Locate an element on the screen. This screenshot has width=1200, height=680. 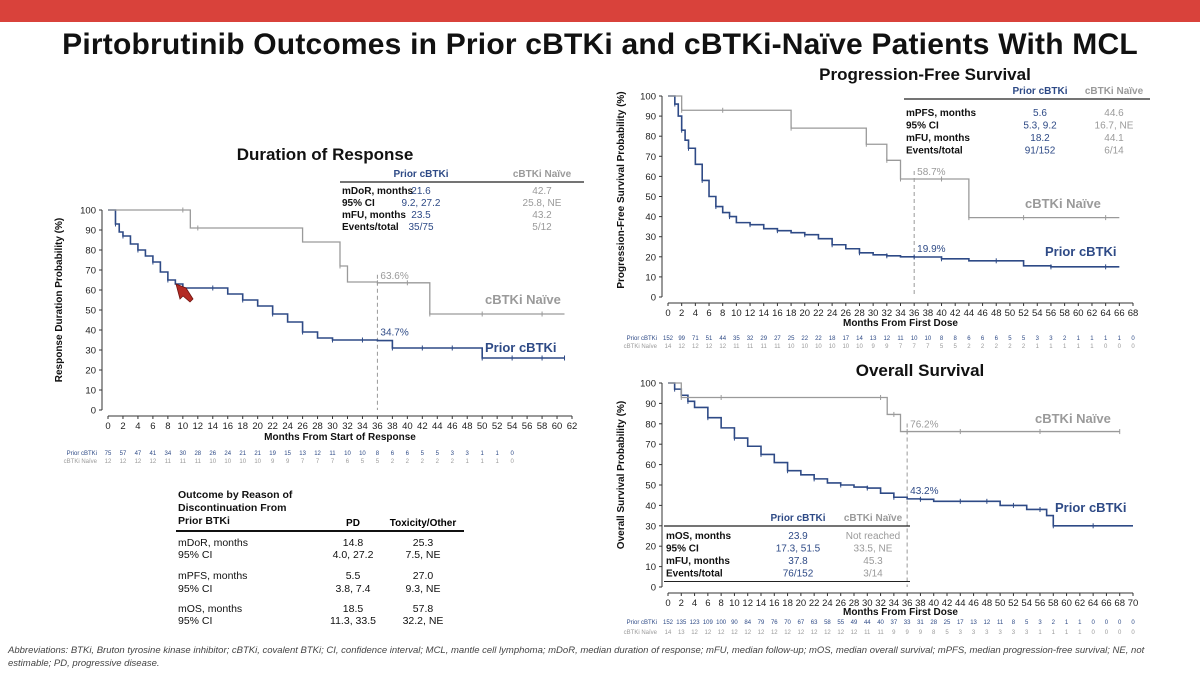
dor-x-tick-label: 22 is located at coordinates (272, 426).